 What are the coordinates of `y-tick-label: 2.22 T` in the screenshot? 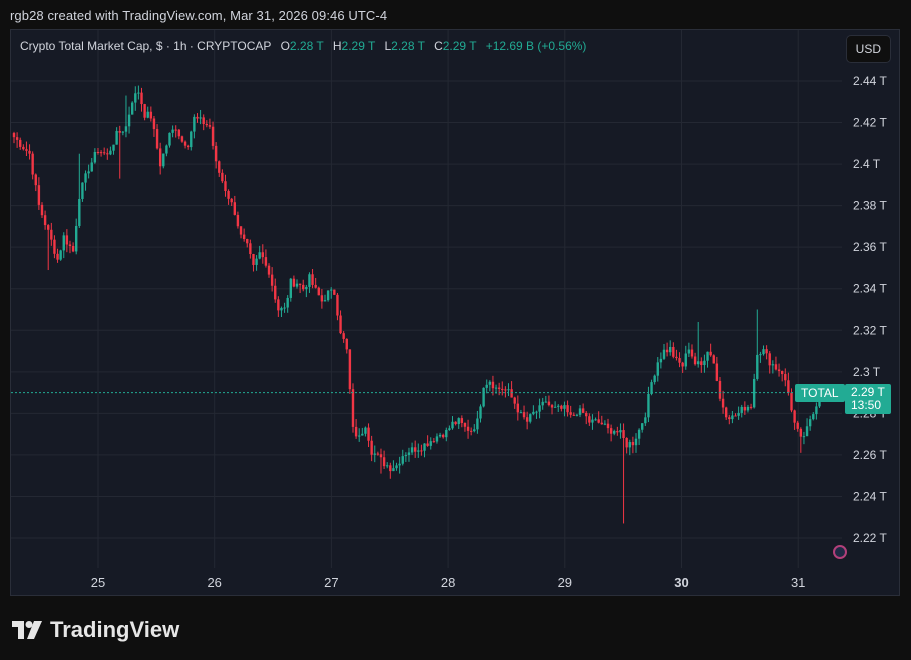 It's located at (870, 538).